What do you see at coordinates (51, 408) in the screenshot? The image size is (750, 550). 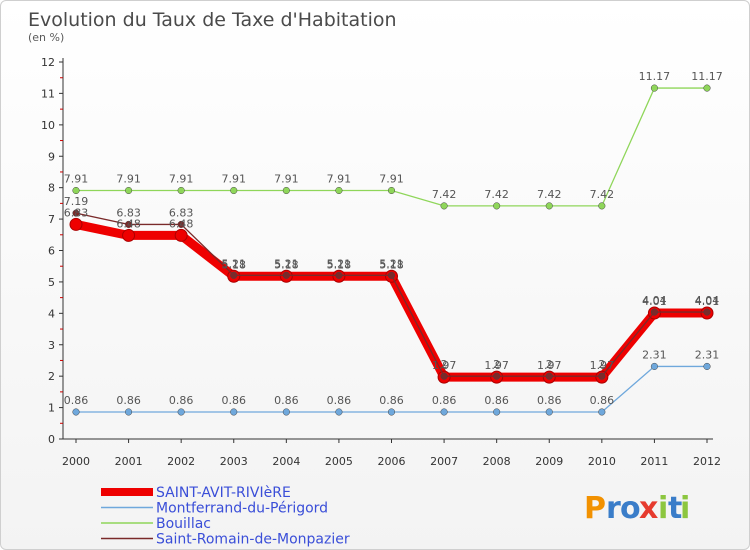 I see `y-tick-label: 1` at bounding box center [51, 408].